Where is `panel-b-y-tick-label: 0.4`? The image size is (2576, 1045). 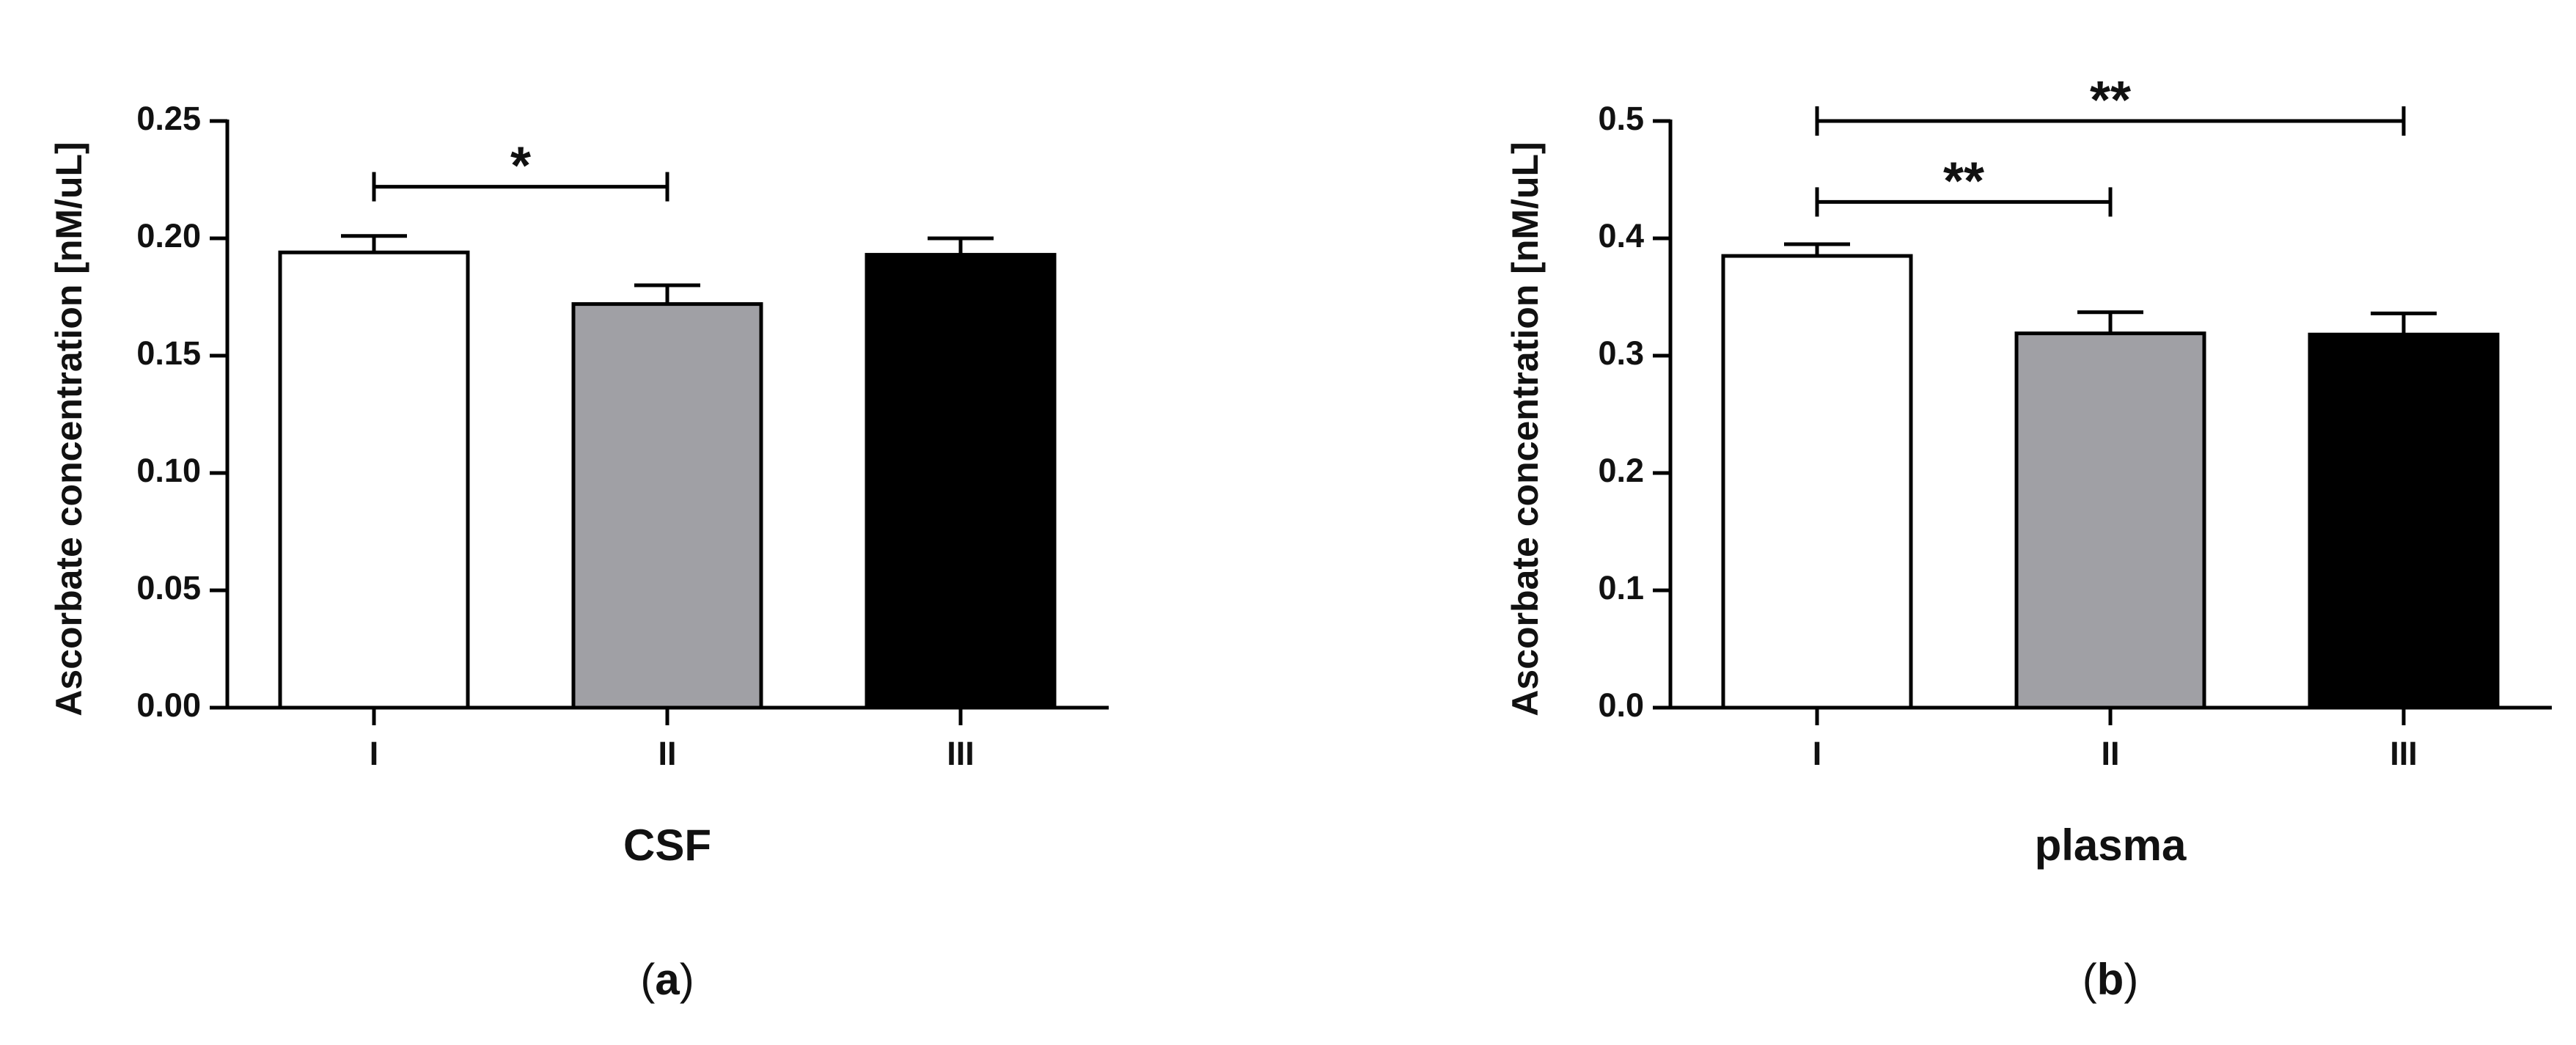
panel-b-y-tick-label: 0.4 is located at coordinates (1621, 235).